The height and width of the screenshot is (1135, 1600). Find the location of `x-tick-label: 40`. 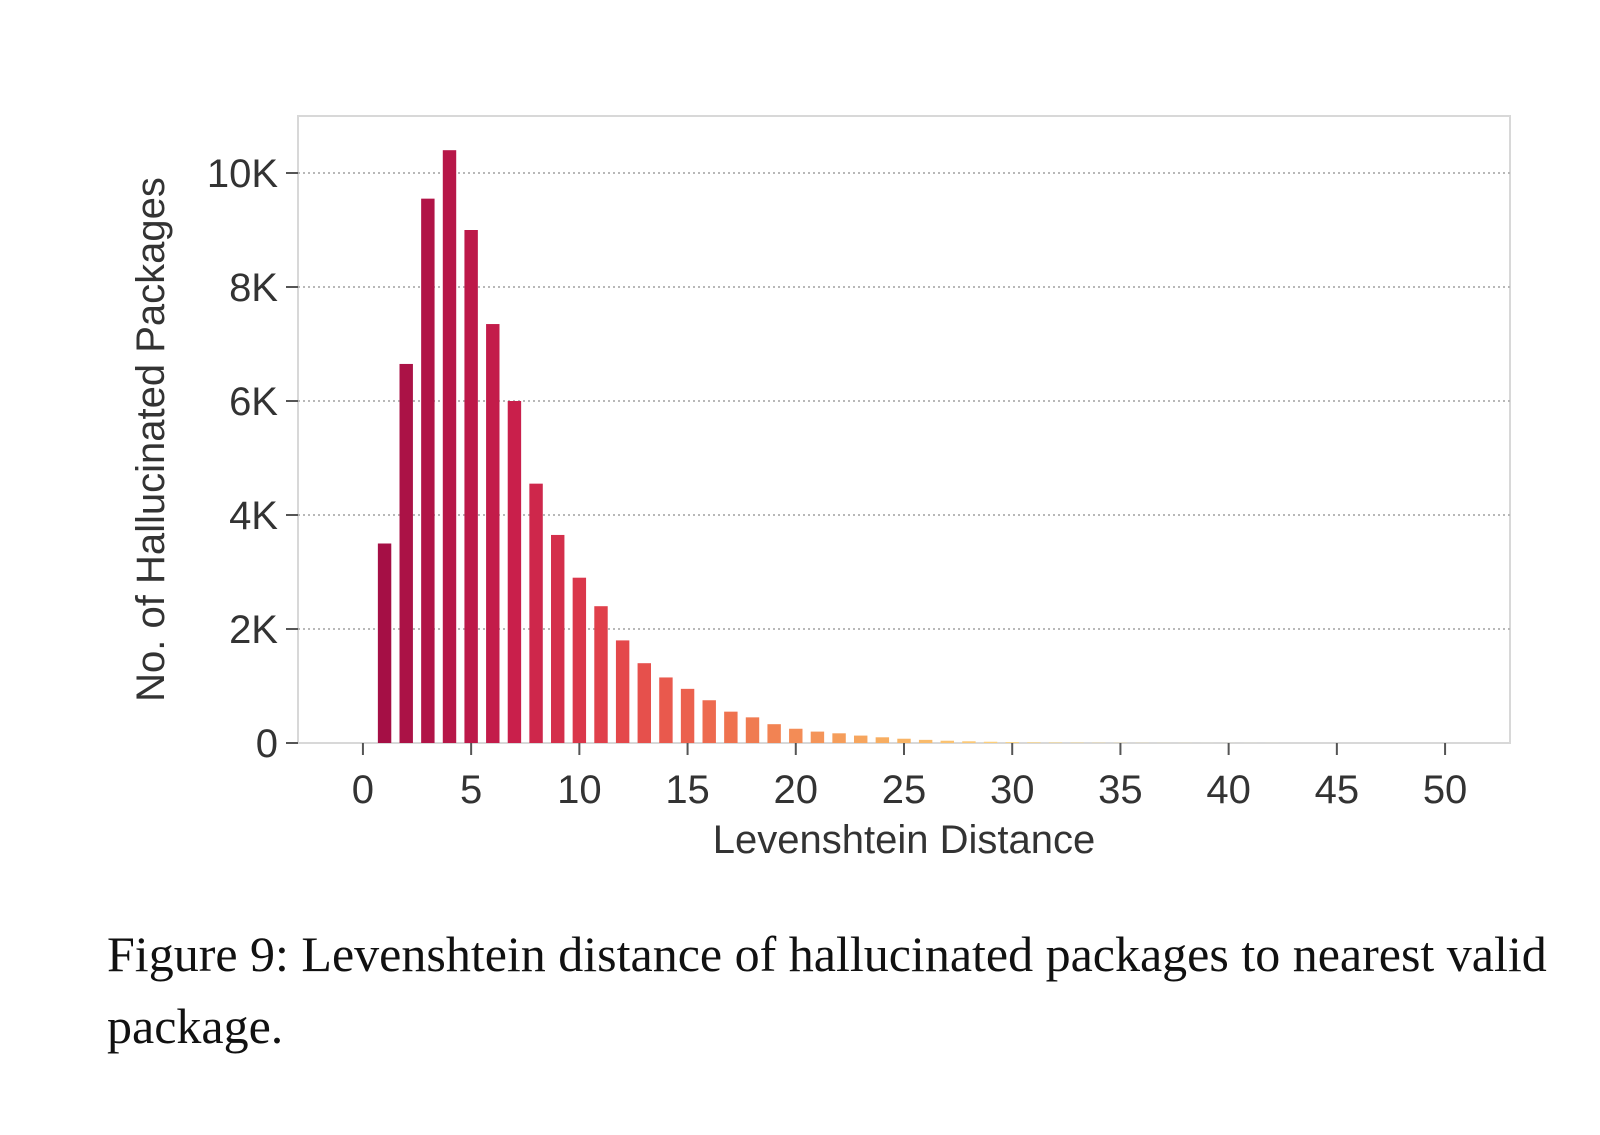

x-tick-label: 40 is located at coordinates (1228, 790).